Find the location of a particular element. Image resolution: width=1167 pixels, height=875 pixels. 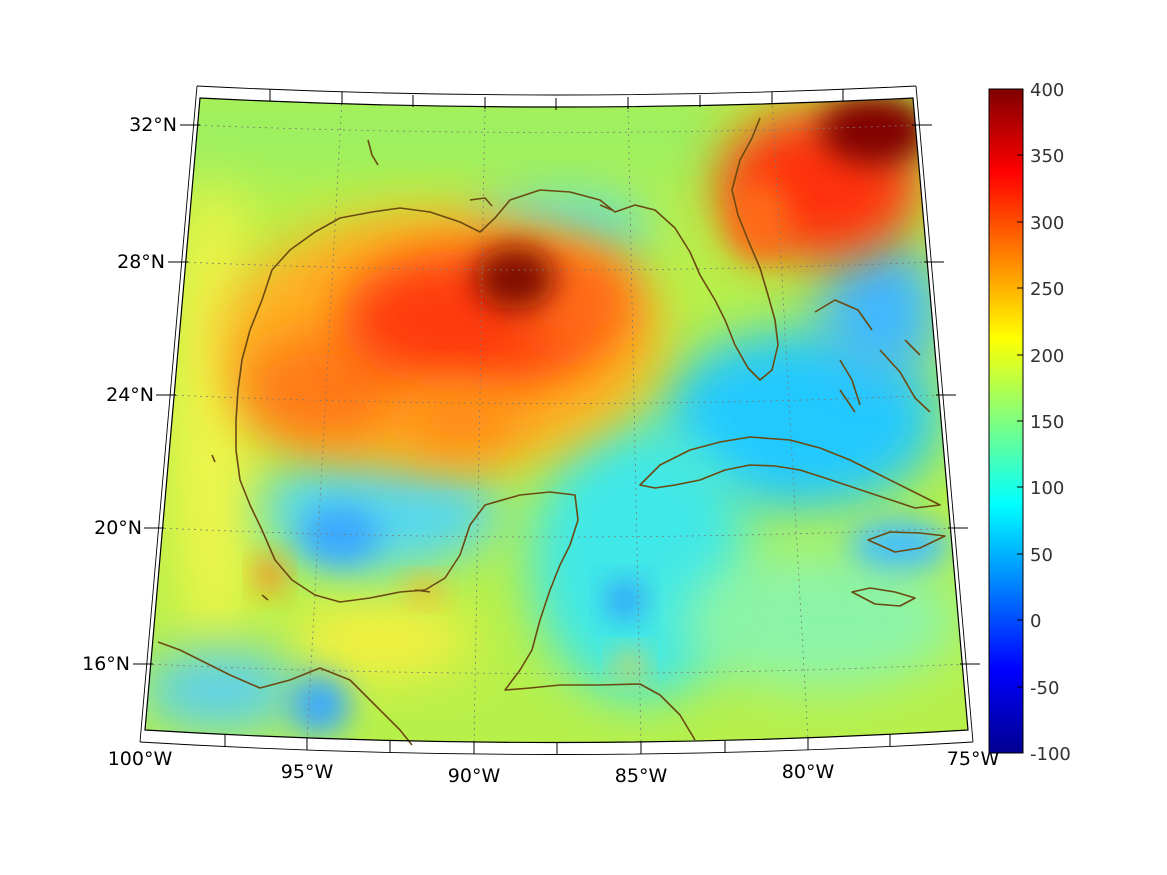

lon-label-90w: 90°W is located at coordinates (474, 776).